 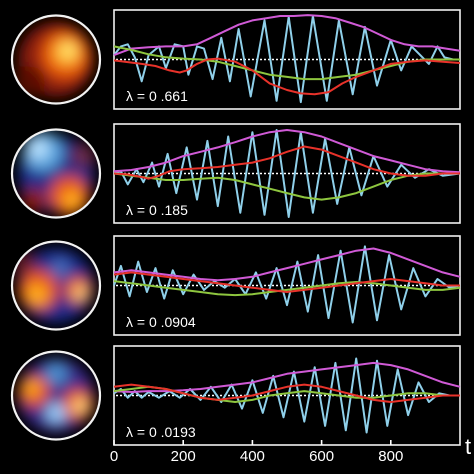 I want to click on x-tick-label: 400, so click(x=252, y=456).